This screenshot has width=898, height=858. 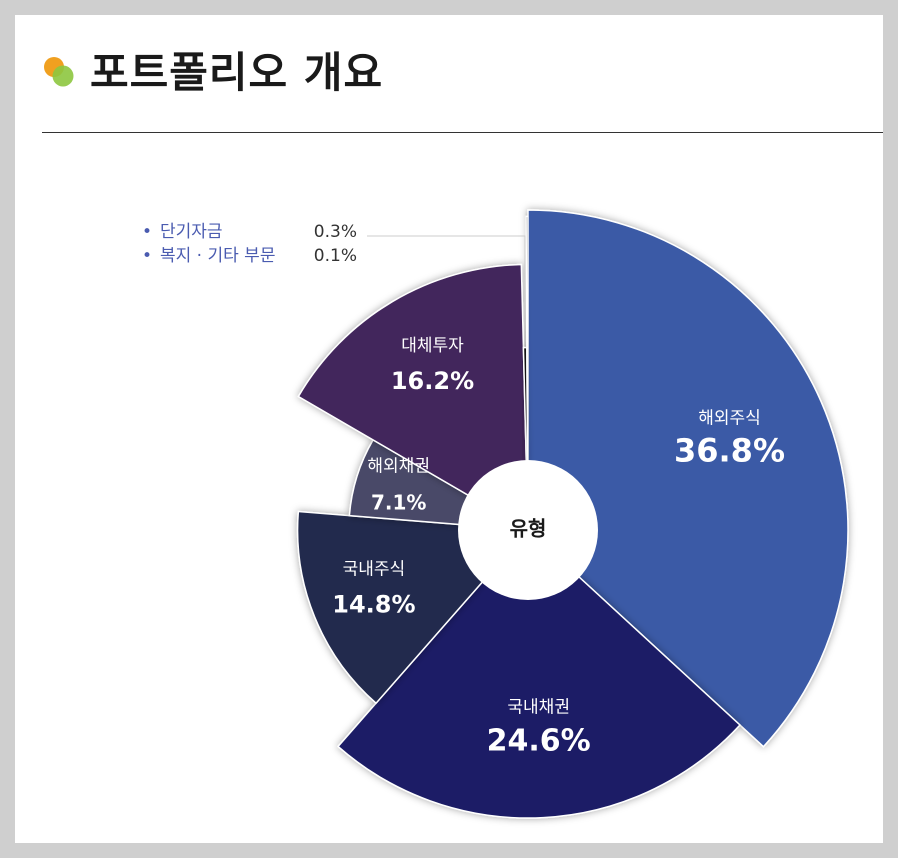 I want to click on slice-name-label: 해외채권, so click(x=398, y=467).